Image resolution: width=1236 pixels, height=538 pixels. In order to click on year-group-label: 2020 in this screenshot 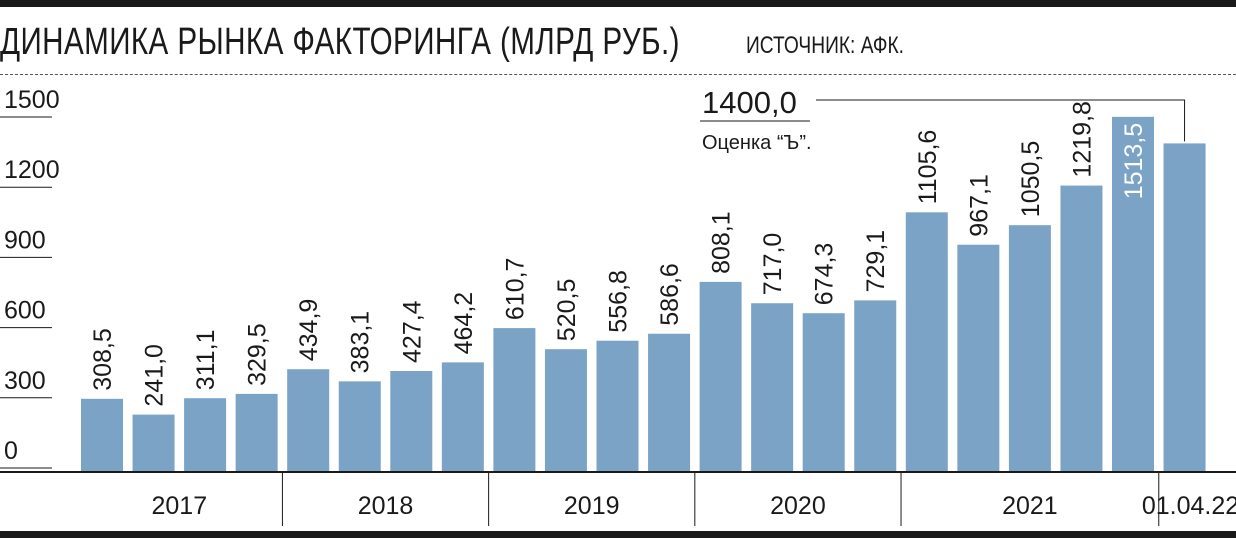, I will do `click(798, 506)`.